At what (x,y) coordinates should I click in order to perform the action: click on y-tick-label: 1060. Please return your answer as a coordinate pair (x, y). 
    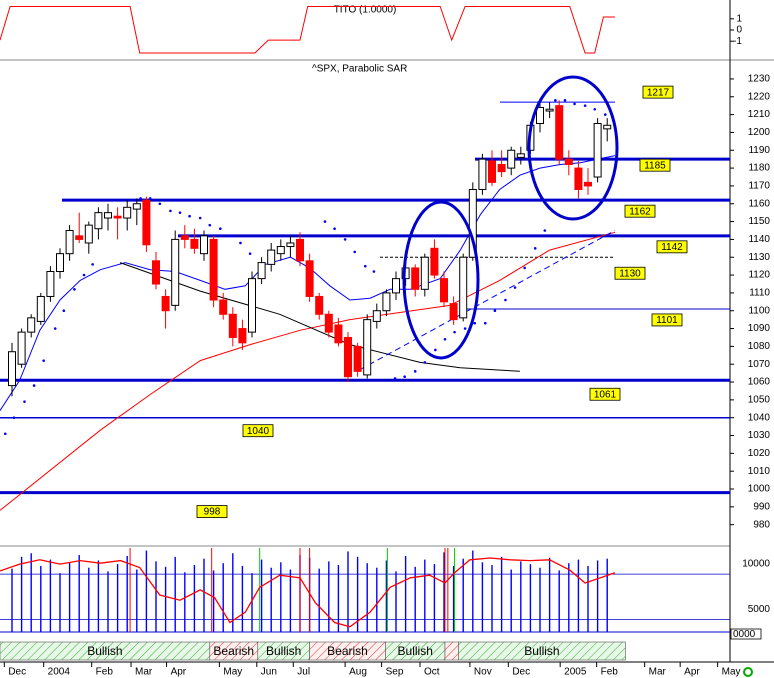
    Looking at the image, I should click on (759, 382).